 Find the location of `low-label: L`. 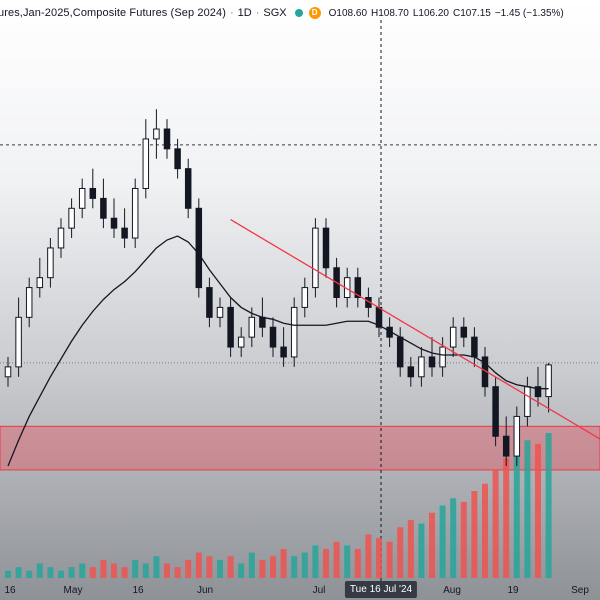

low-label: L is located at coordinates (415, 13).